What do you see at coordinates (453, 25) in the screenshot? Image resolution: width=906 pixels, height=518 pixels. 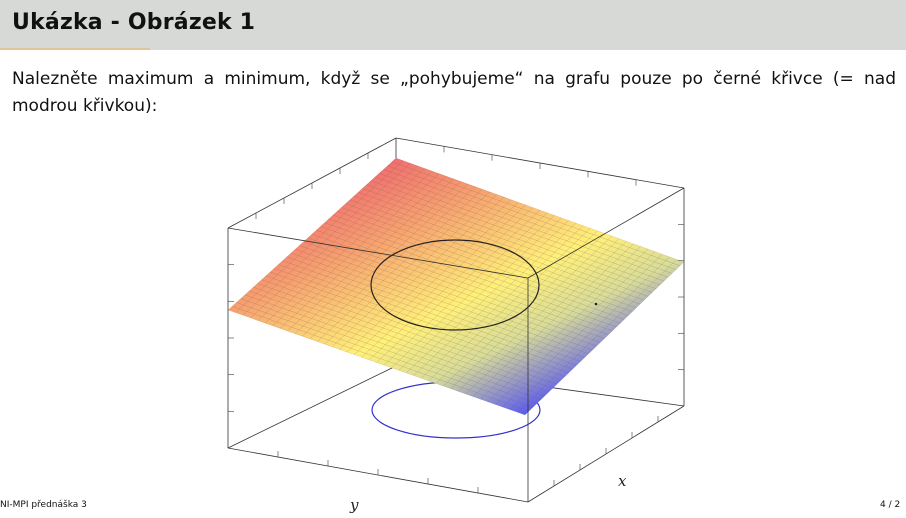 I see `title-bar: Ukázka - Obrázek 1` at bounding box center [453, 25].